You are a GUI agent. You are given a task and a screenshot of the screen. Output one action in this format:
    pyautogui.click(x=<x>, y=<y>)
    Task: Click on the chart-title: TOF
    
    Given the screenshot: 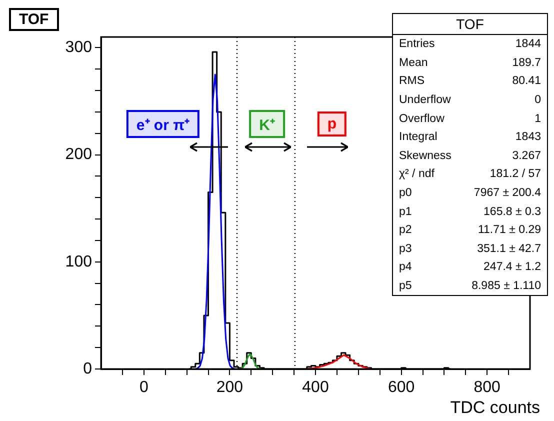 What is the action you would take?
    pyautogui.click(x=34, y=19)
    